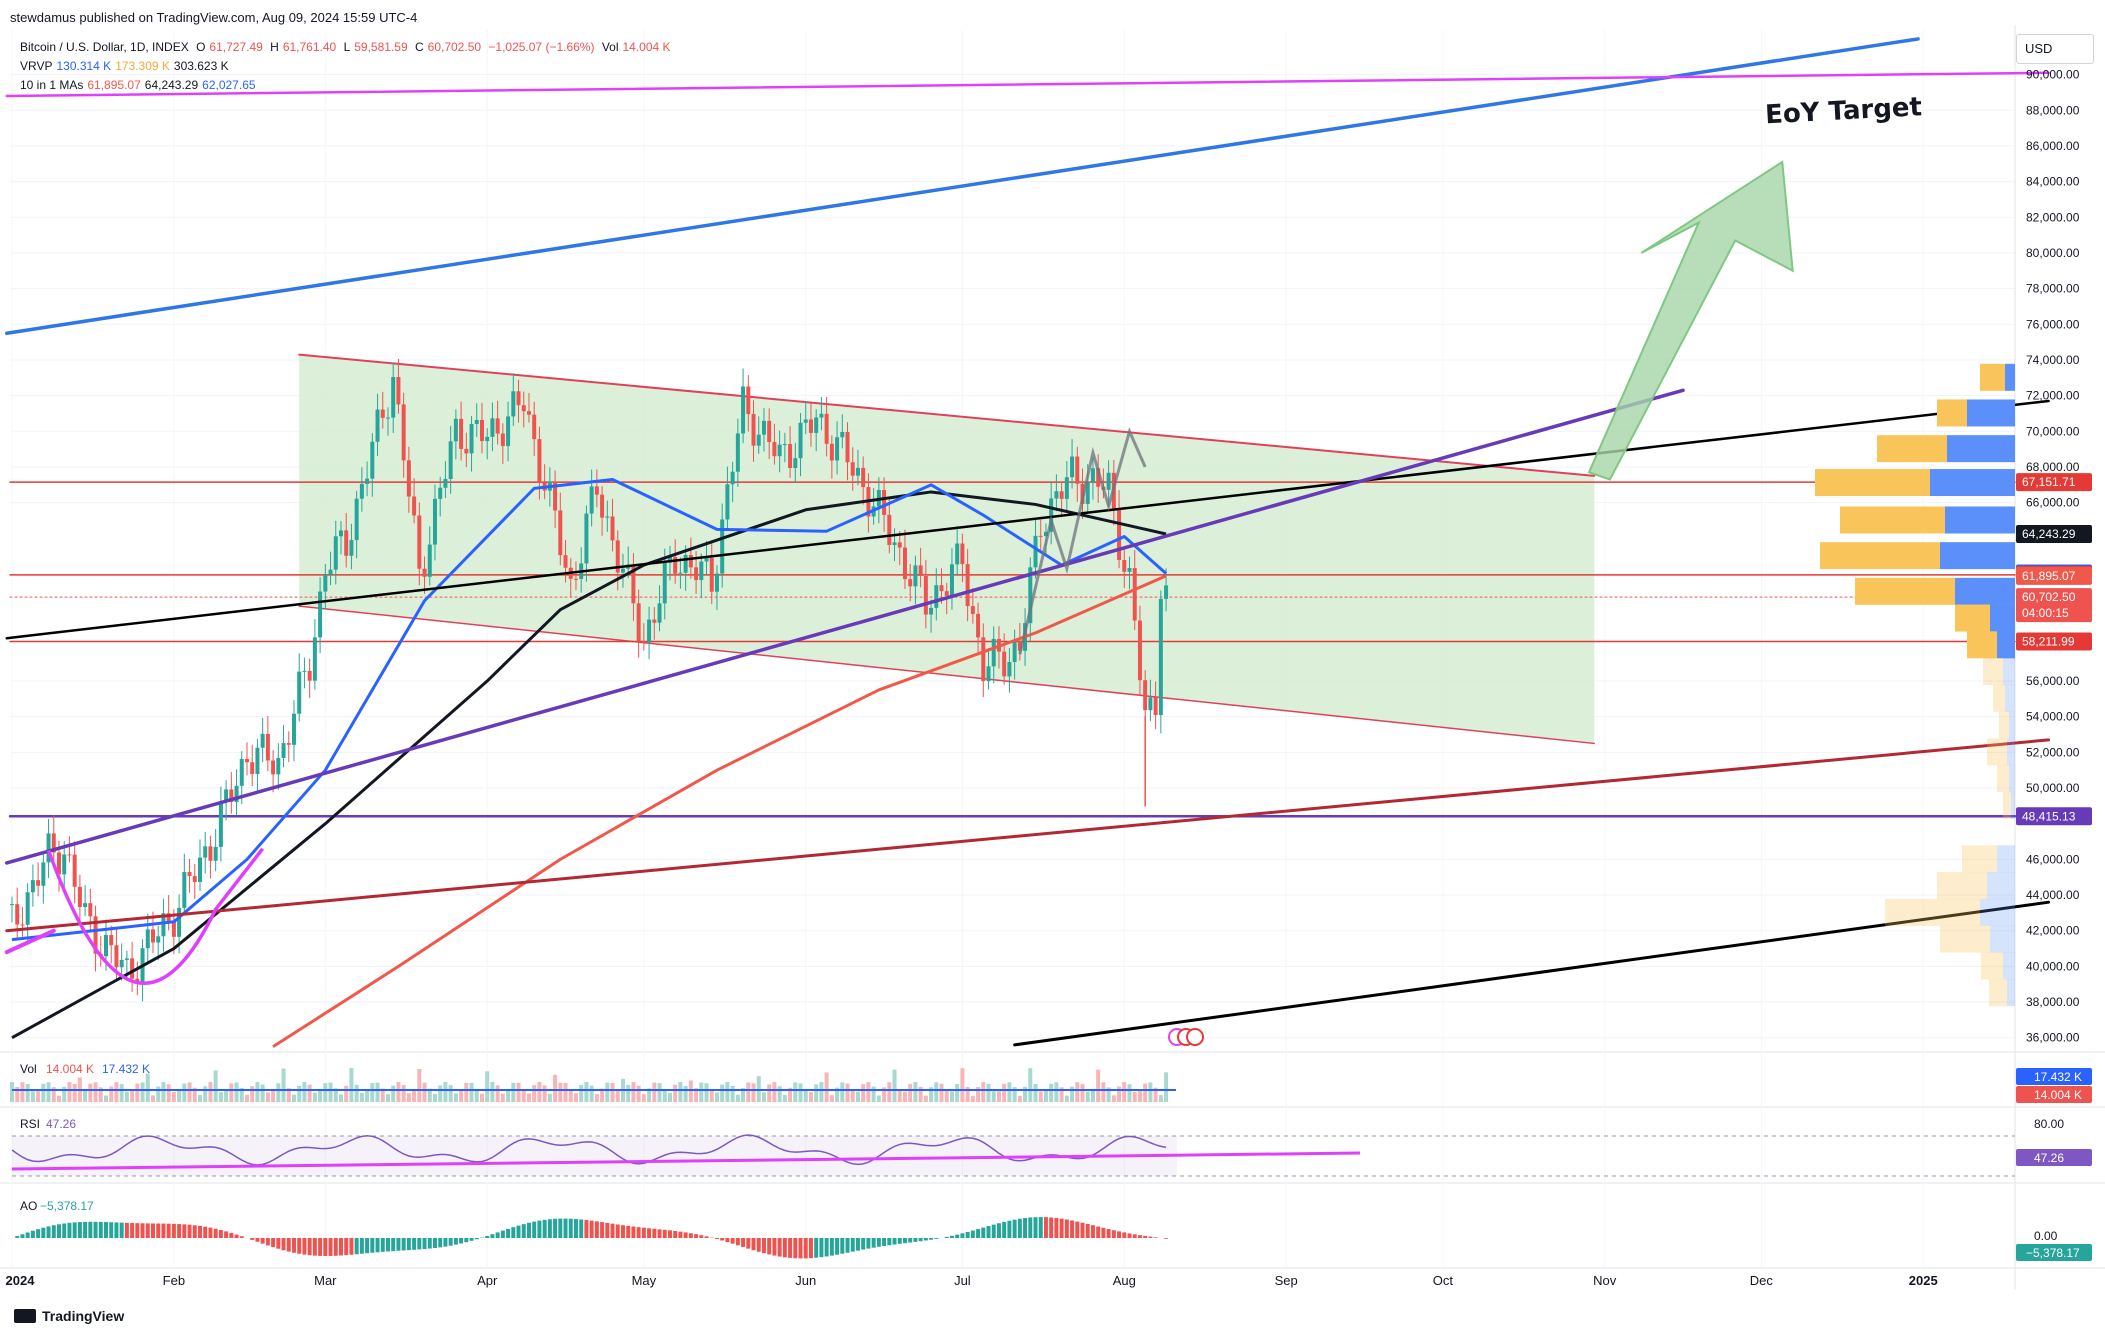 Image resolution: width=2105 pixels, height=1334 pixels. What do you see at coordinates (2053, 289) in the screenshot?
I see `y-tick-label: 78,000.00` at bounding box center [2053, 289].